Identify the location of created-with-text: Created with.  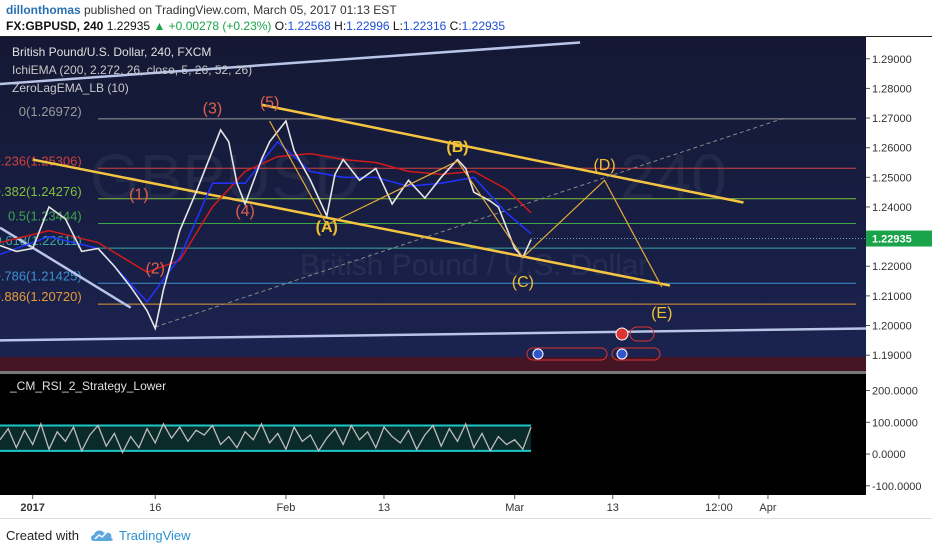
(42, 535).